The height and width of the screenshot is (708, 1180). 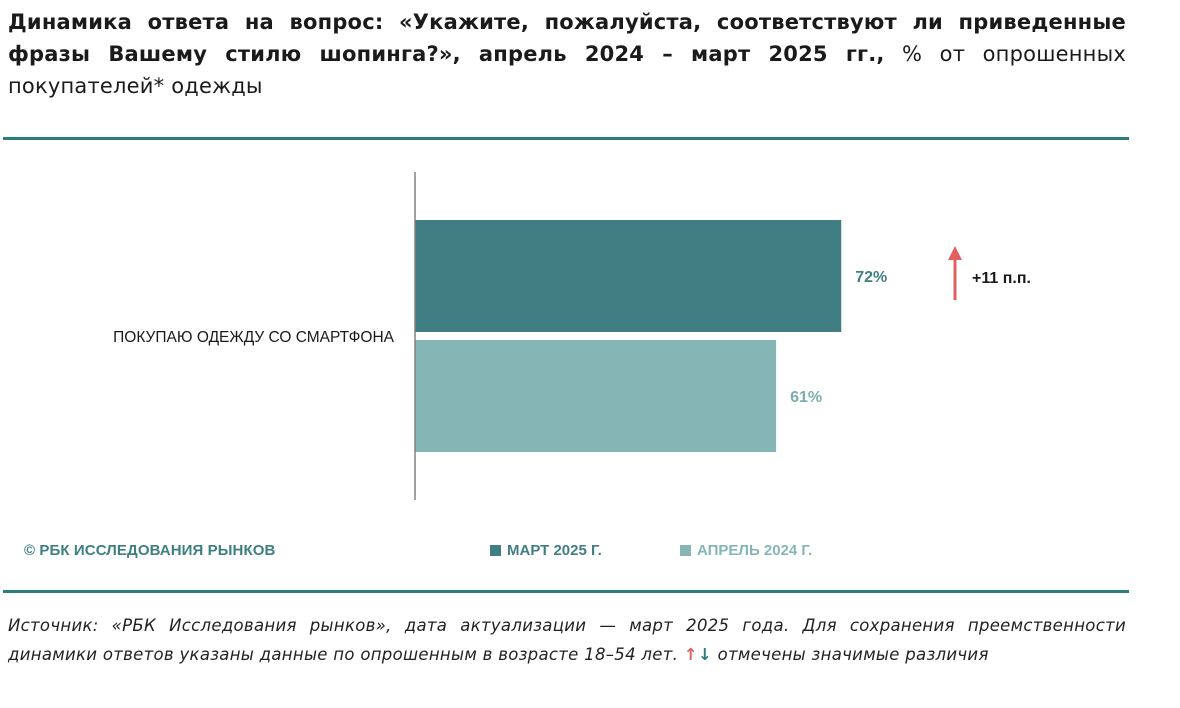 I want to click on bar-2025, so click(x=628, y=276).